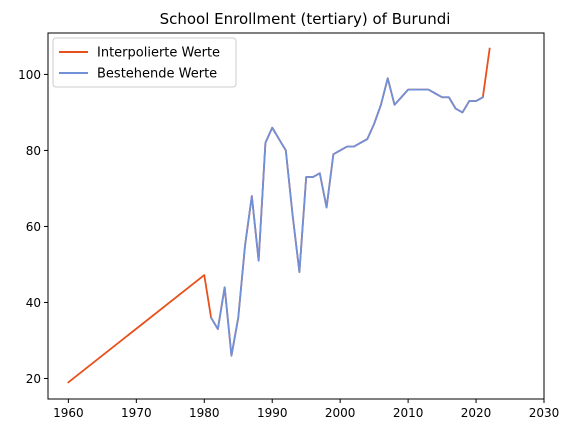  I want to click on legend-label-existing: Bestehende Werte, so click(157, 74).